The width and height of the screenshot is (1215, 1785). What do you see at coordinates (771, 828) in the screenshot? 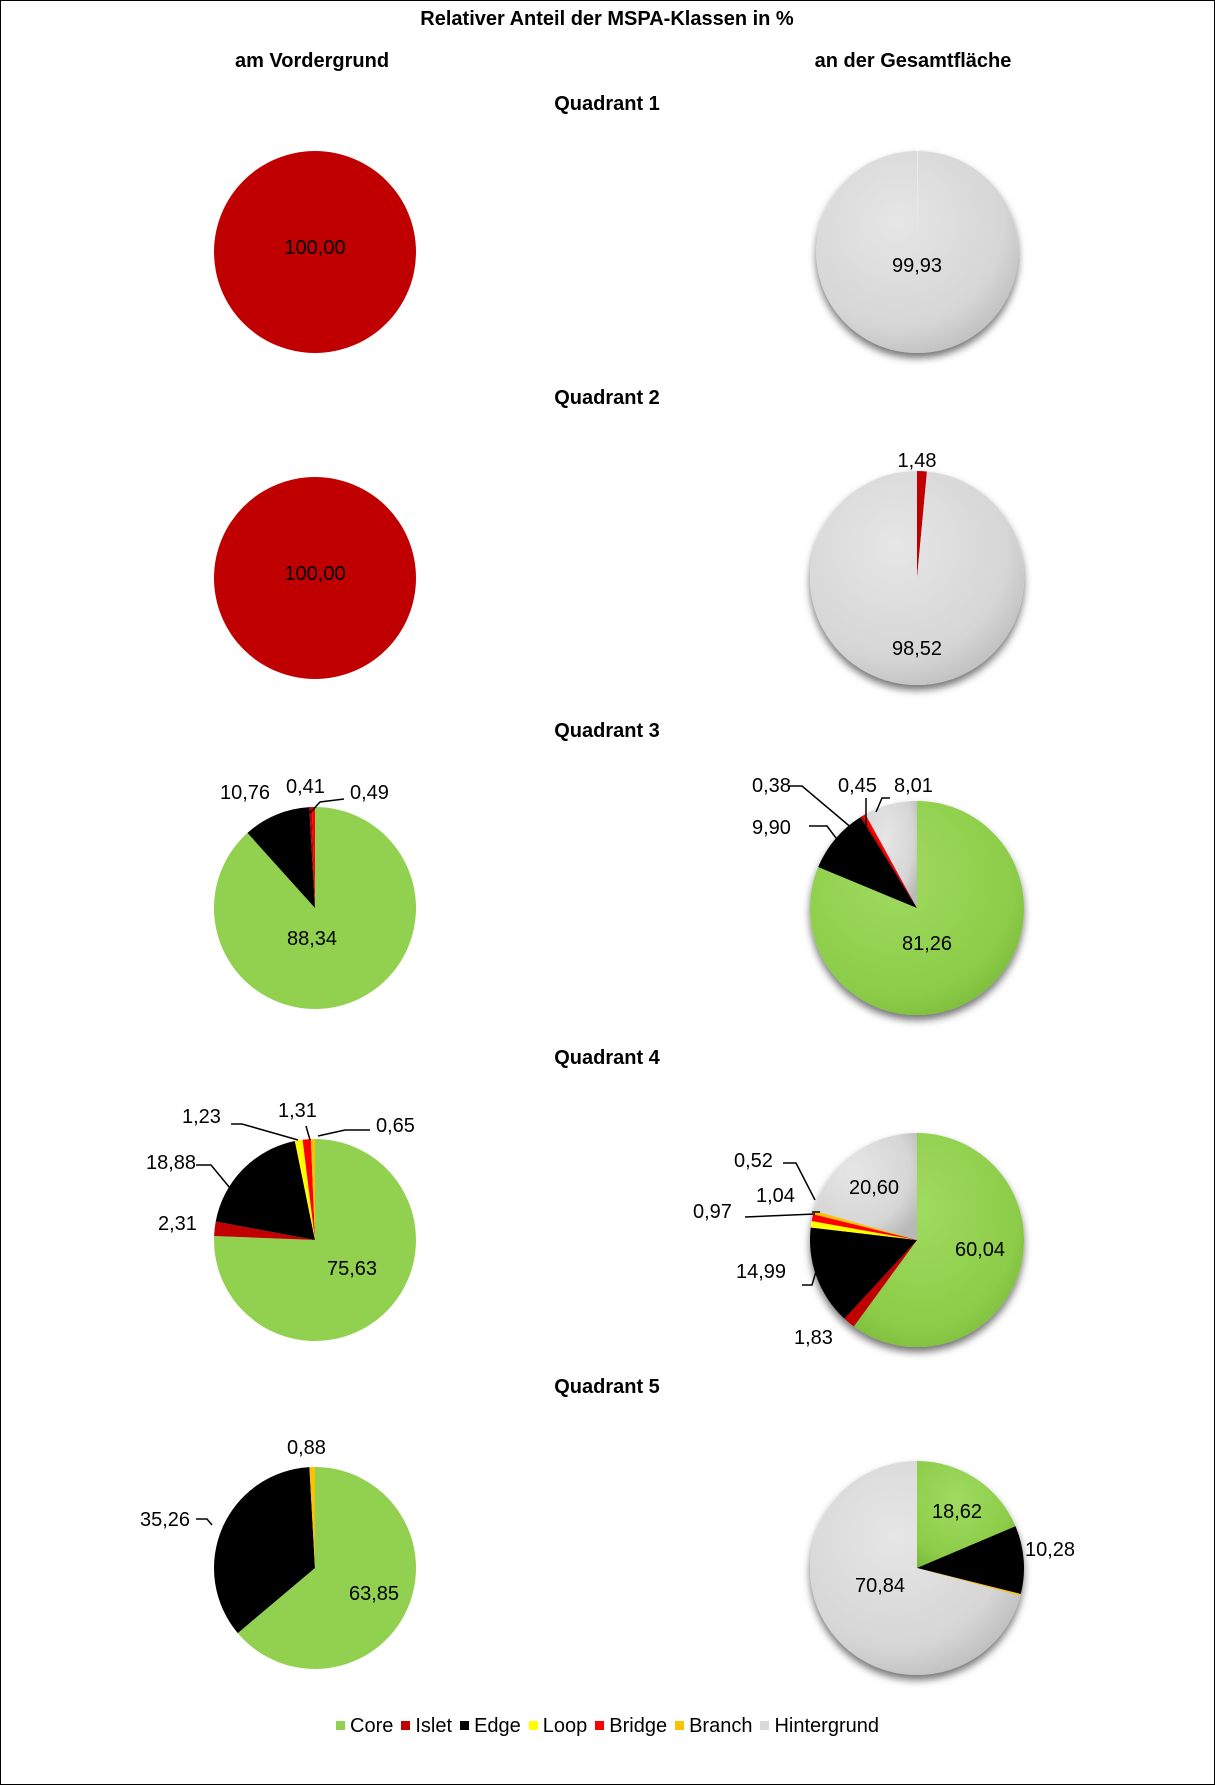
I see `data-label: 9,90` at bounding box center [771, 828].